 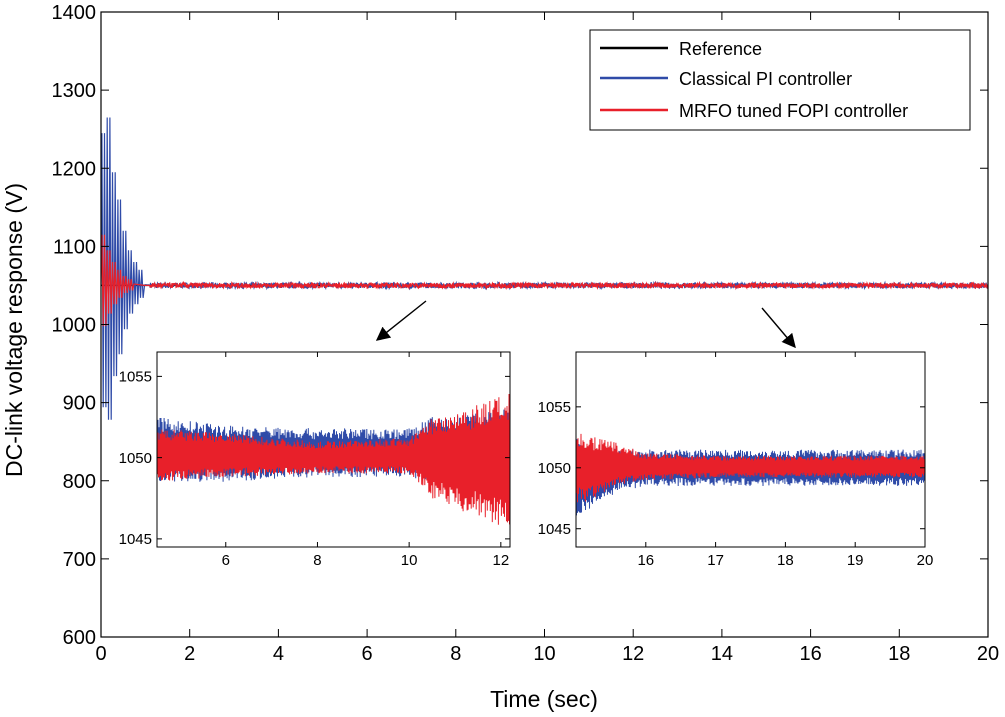 What do you see at coordinates (409, 560) in the screenshot?
I see `inset1-xtick-label: 10` at bounding box center [409, 560].